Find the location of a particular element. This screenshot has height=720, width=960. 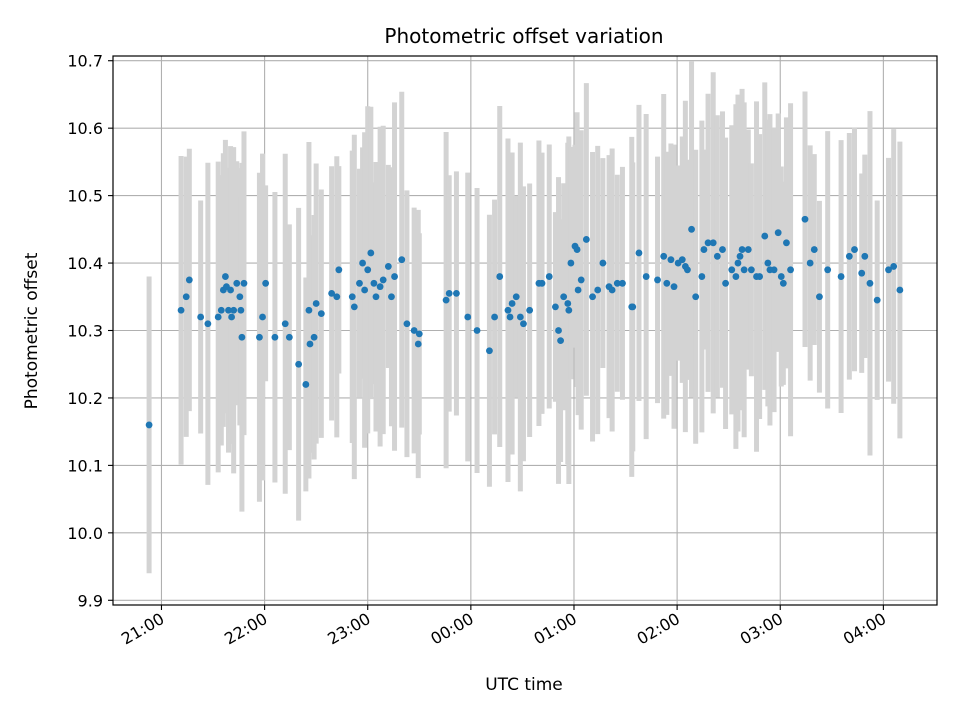

y-tick-label: 10.3 is located at coordinates (85, 331).